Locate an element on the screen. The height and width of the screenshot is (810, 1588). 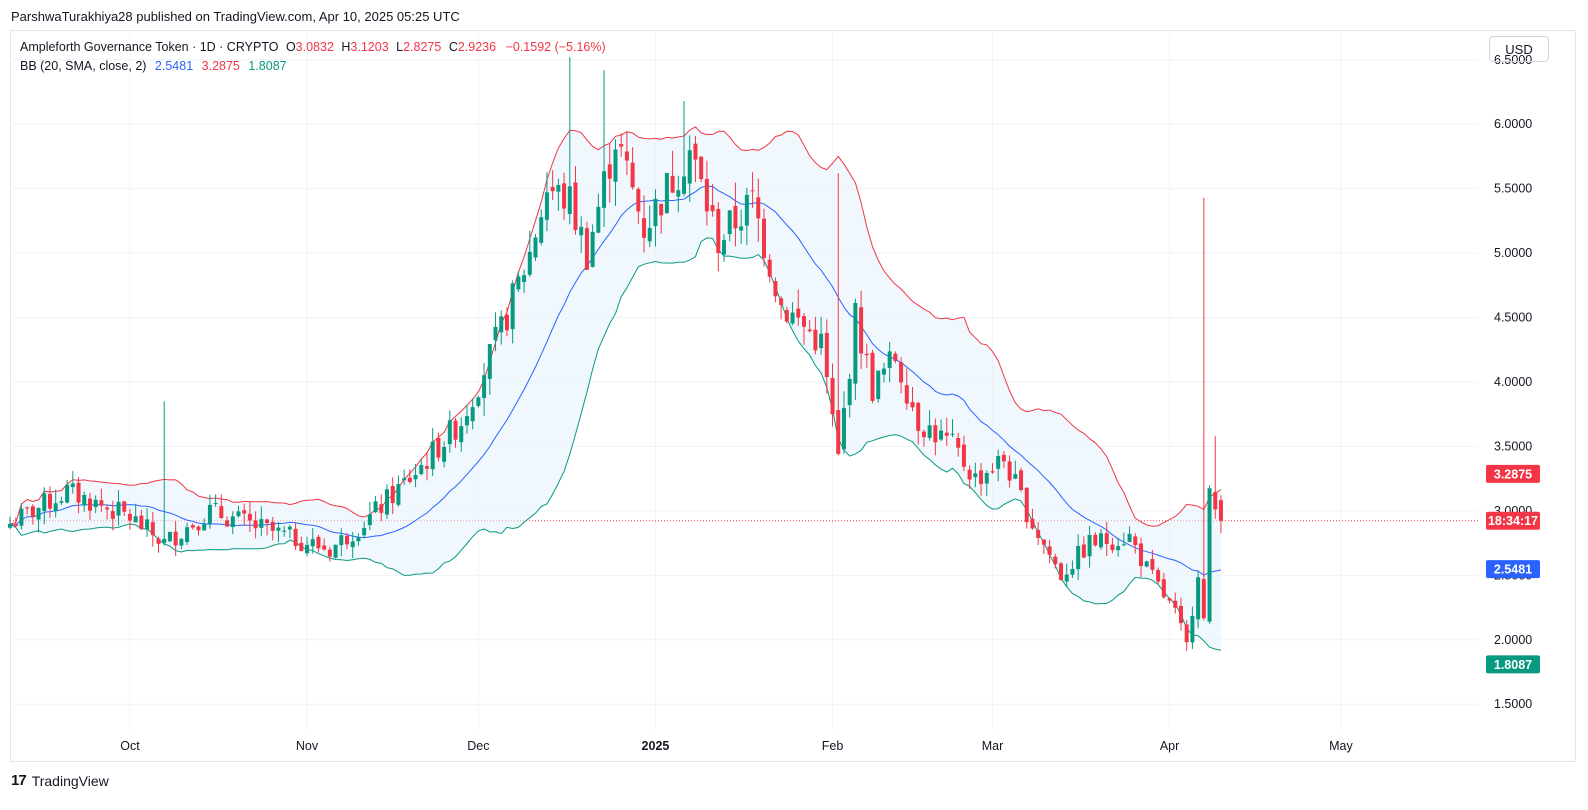
brand-name: TradingView is located at coordinates (70, 780).